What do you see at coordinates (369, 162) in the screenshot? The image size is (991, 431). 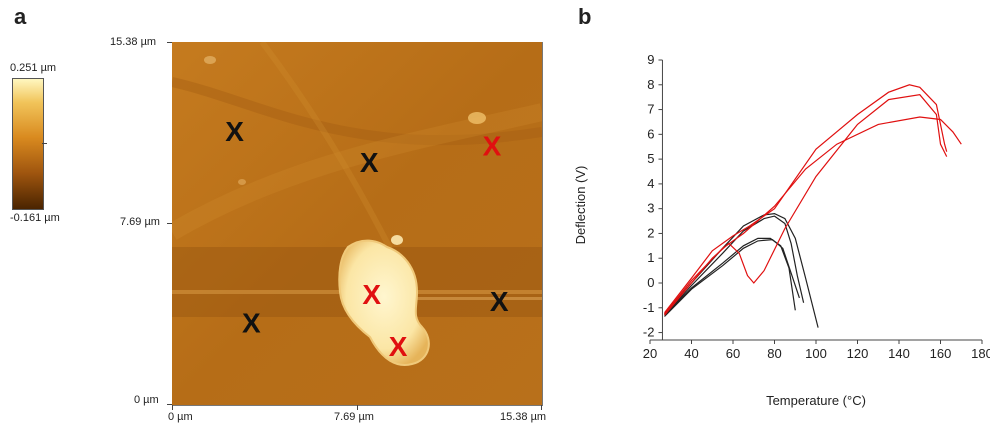 I see `afm-marker-2: X` at bounding box center [369, 162].